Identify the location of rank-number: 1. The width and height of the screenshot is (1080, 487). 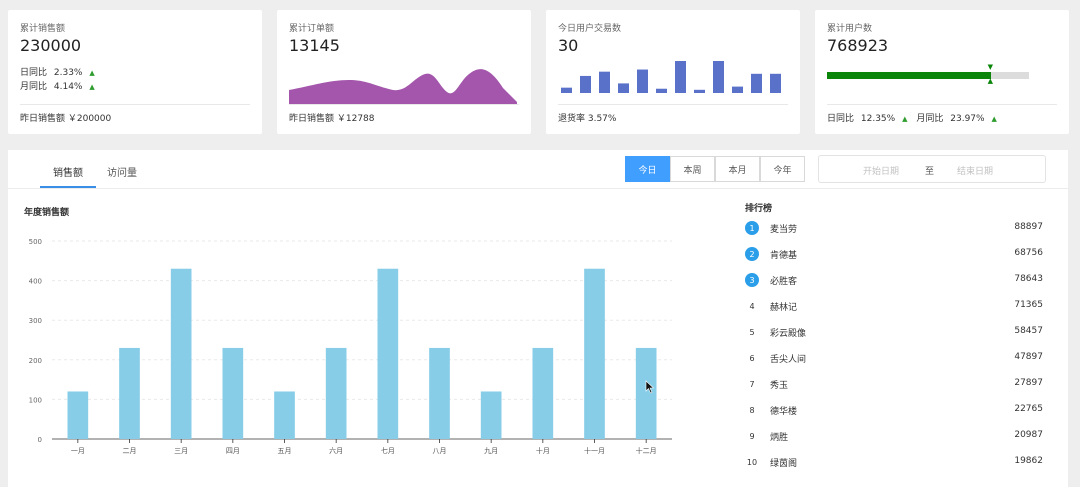
(752, 228).